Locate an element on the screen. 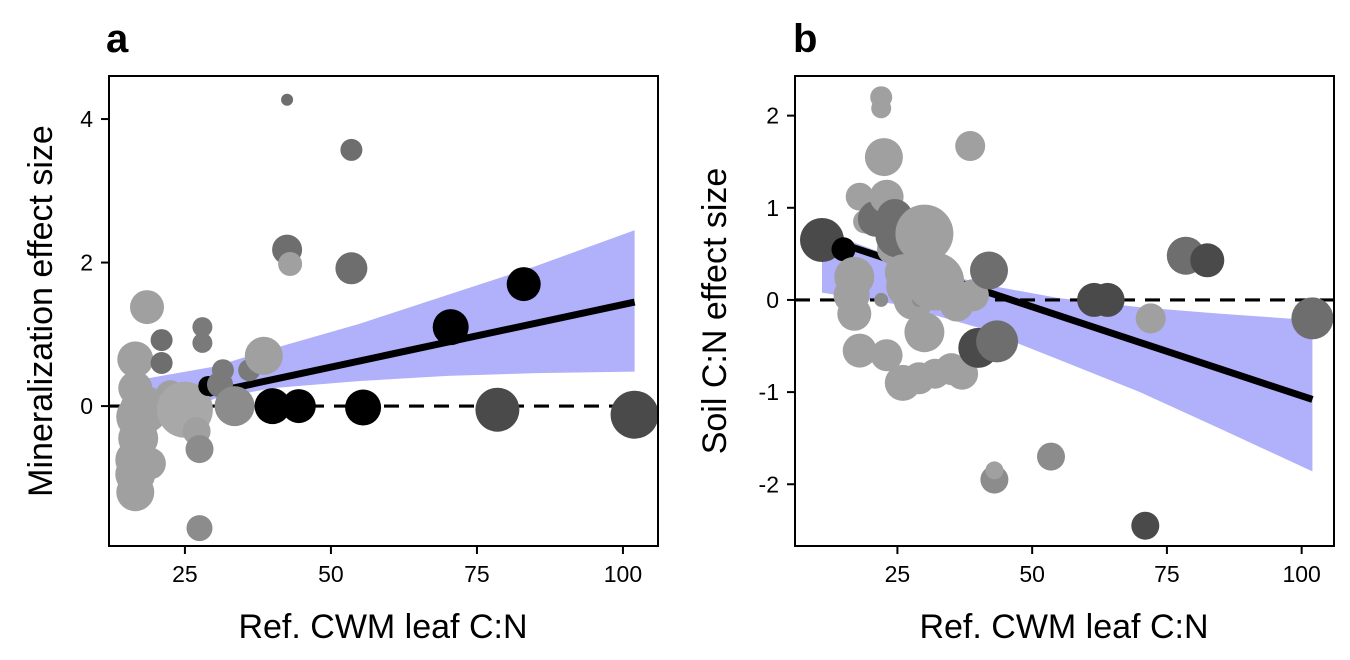 The image size is (1350, 660). panel-a-xlabel: Ref. CWM leaf C:N is located at coordinates (382, 627).